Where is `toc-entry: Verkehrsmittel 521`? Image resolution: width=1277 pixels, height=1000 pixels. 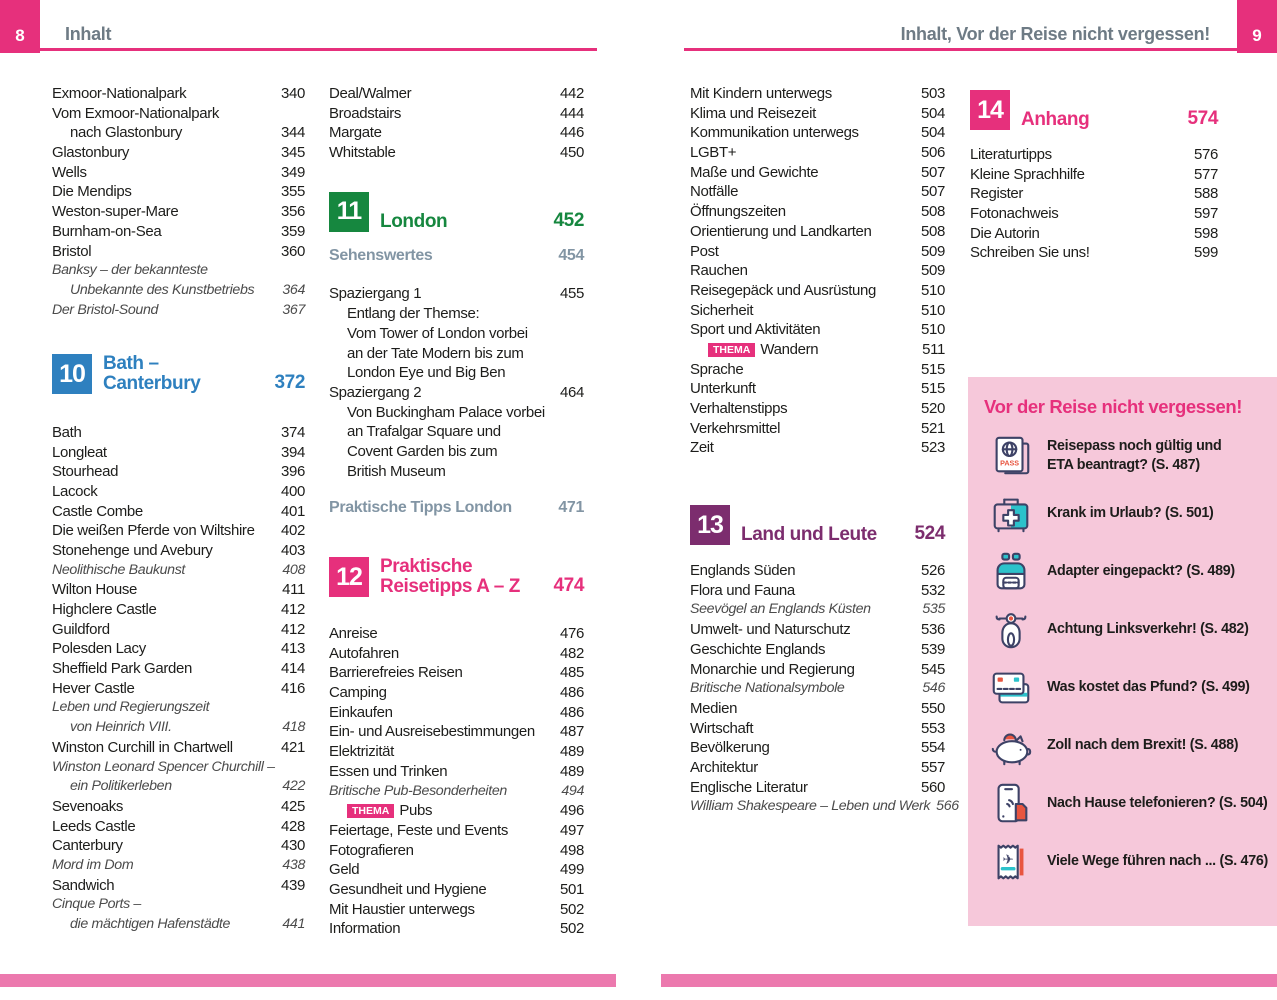 toc-entry: Verkehrsmittel 521 is located at coordinates (817, 429).